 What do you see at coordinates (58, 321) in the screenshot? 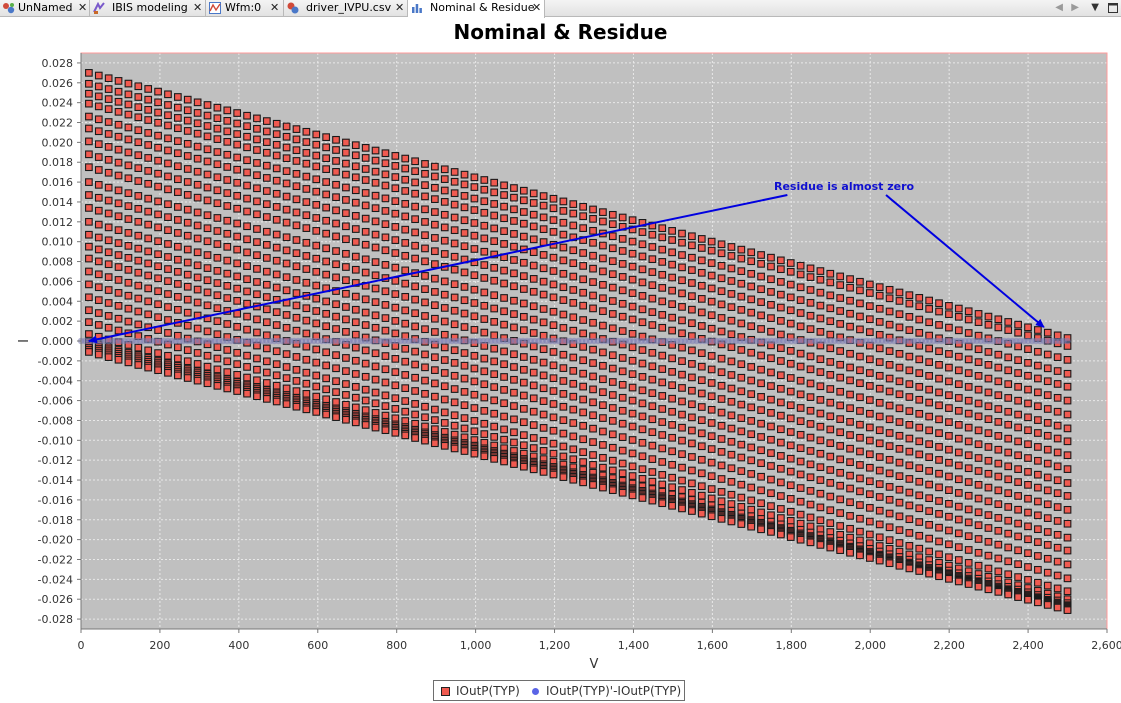
I see `y-tick-label: 0.002` at bounding box center [58, 321].